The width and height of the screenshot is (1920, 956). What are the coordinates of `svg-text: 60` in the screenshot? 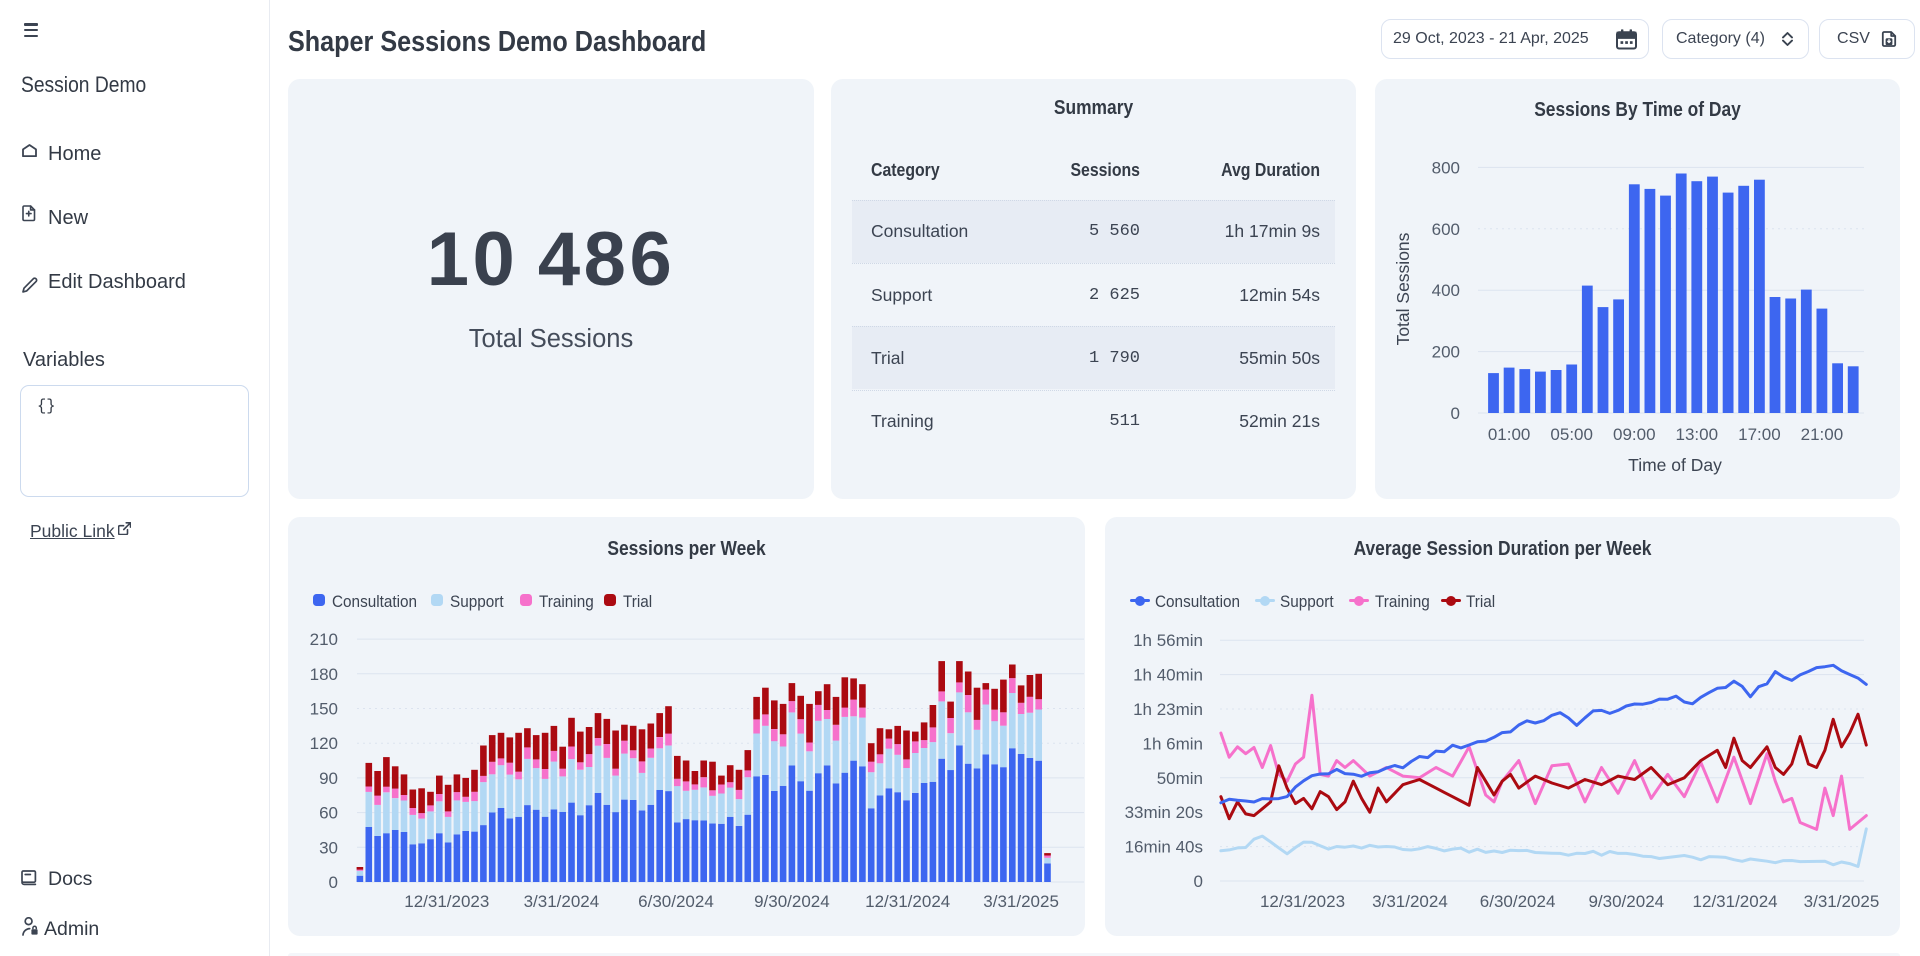 It's located at (328, 813).